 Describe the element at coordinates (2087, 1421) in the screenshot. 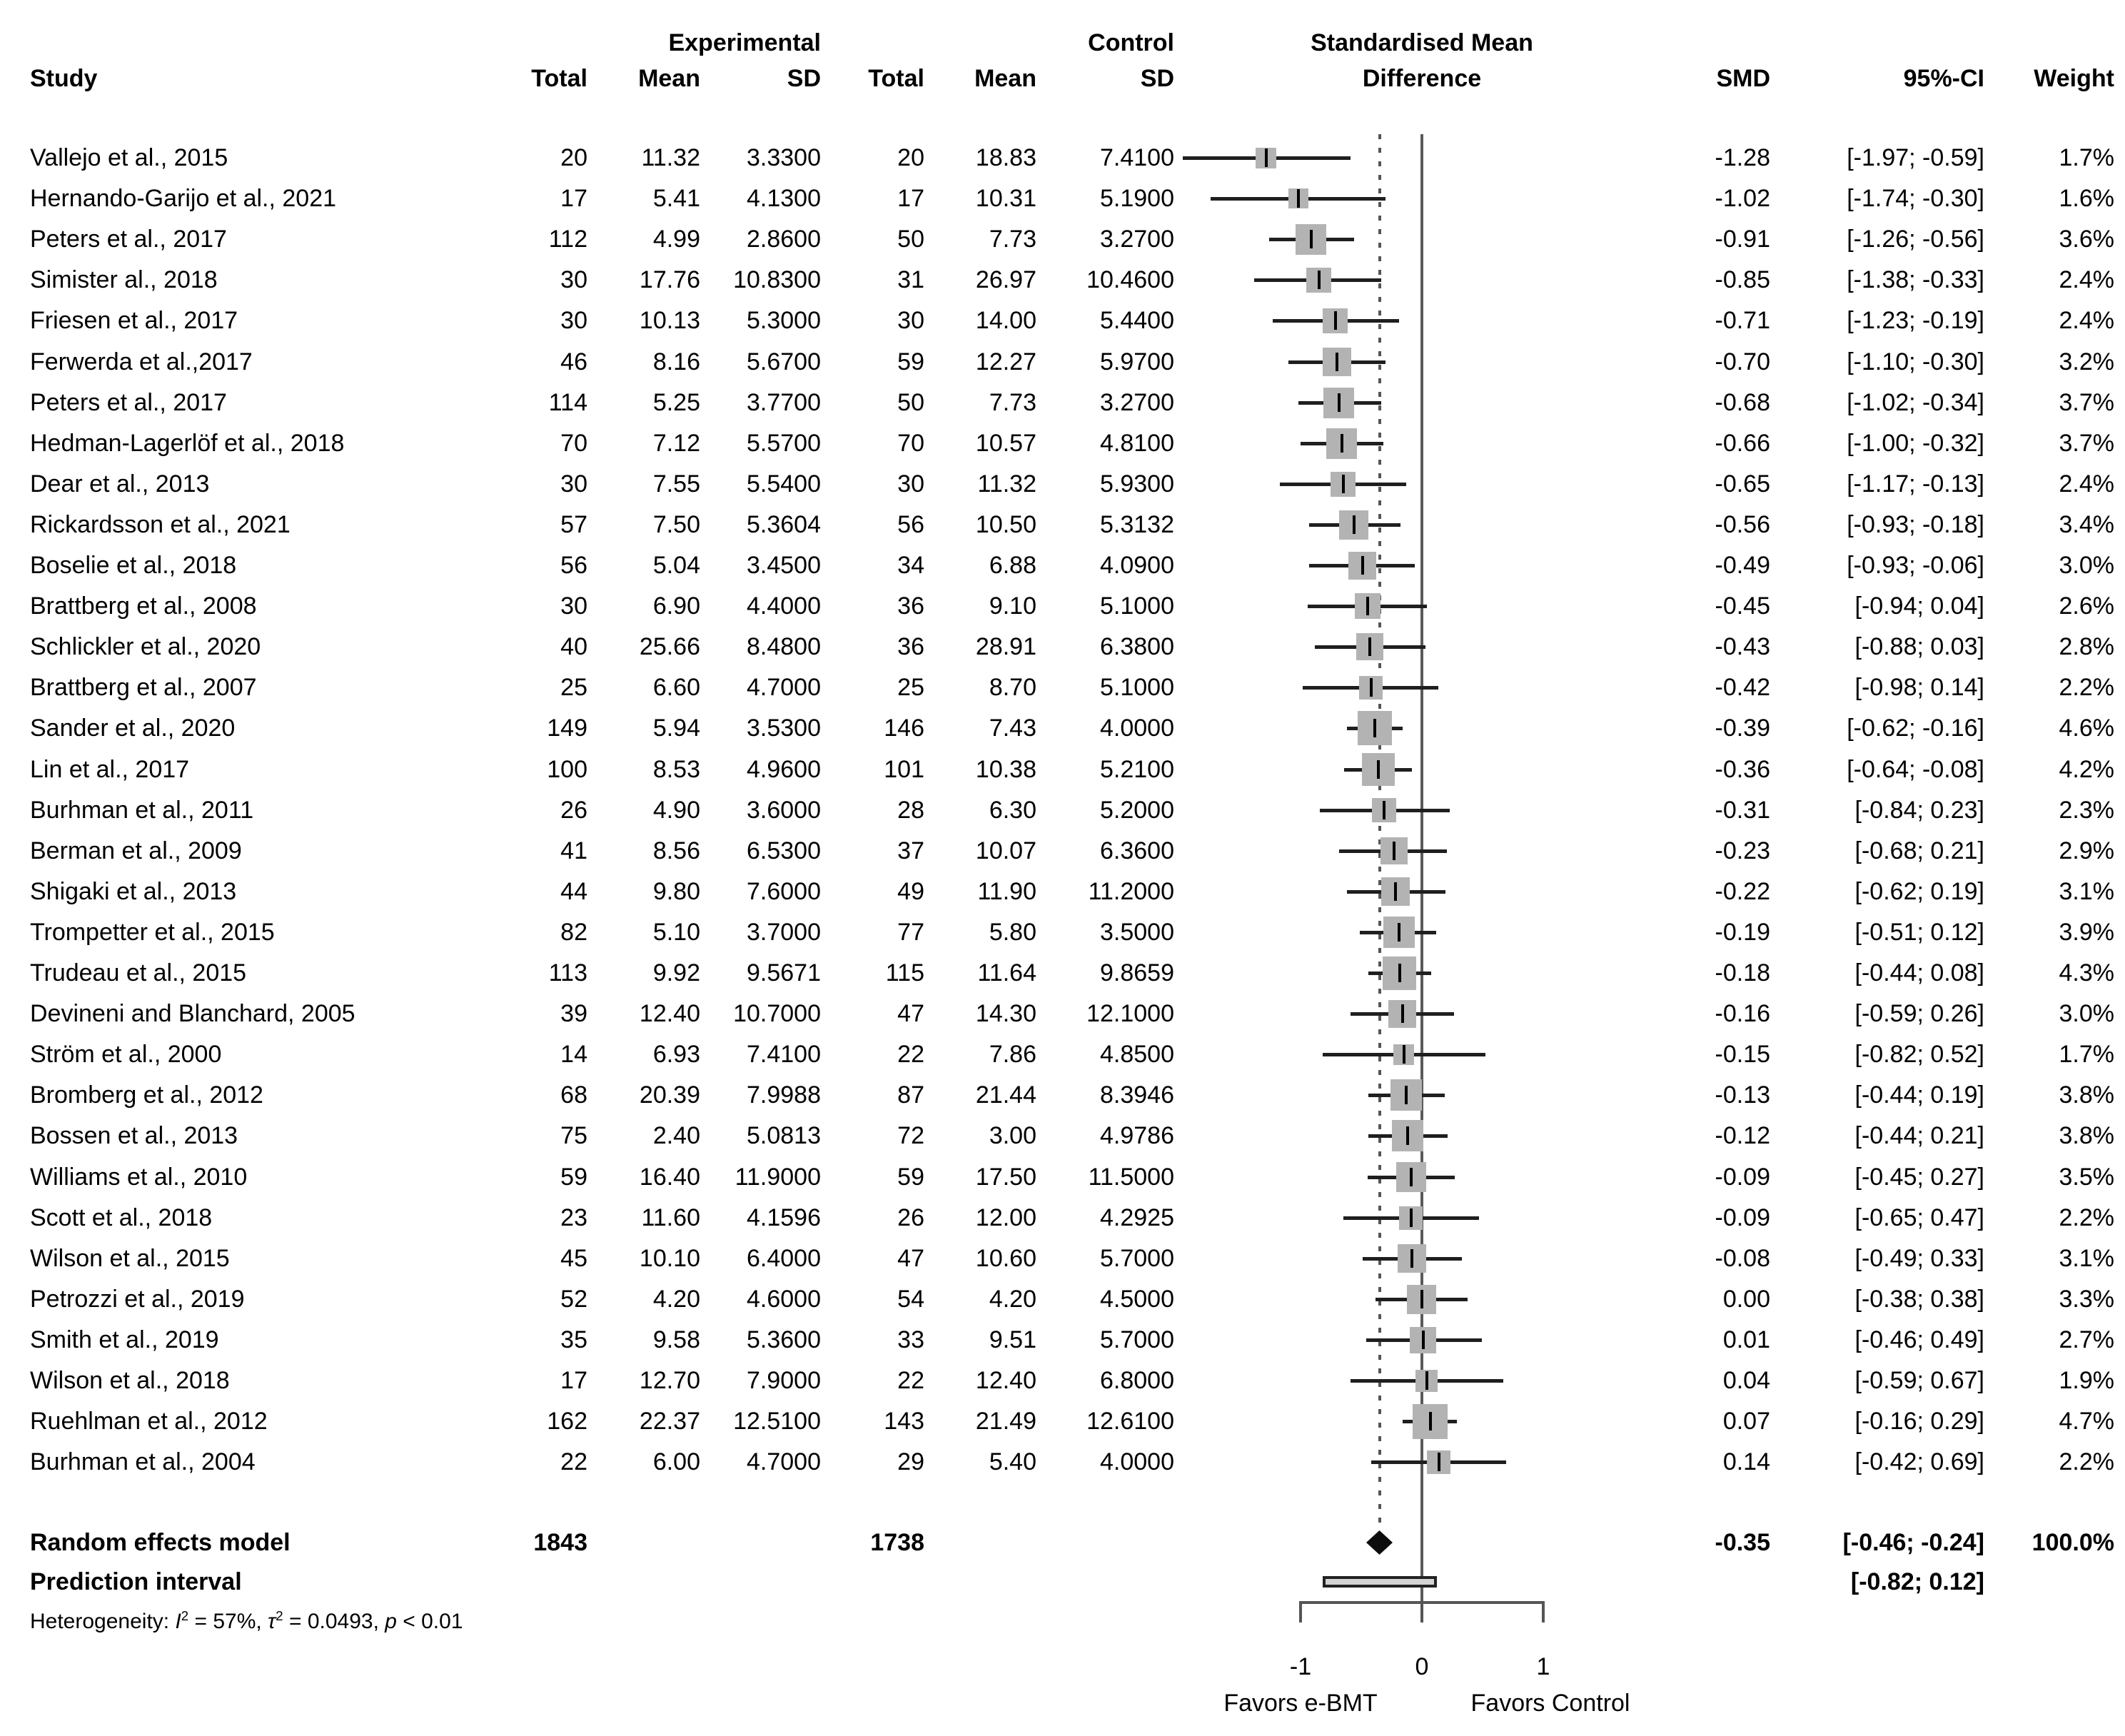

I see `weight-value: 4.7%` at that location.